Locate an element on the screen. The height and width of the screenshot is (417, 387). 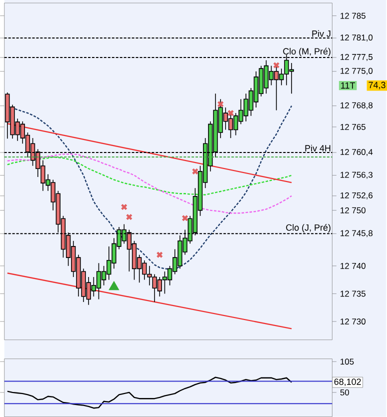
y-tick-label: 12 750 is located at coordinates (353, 210).